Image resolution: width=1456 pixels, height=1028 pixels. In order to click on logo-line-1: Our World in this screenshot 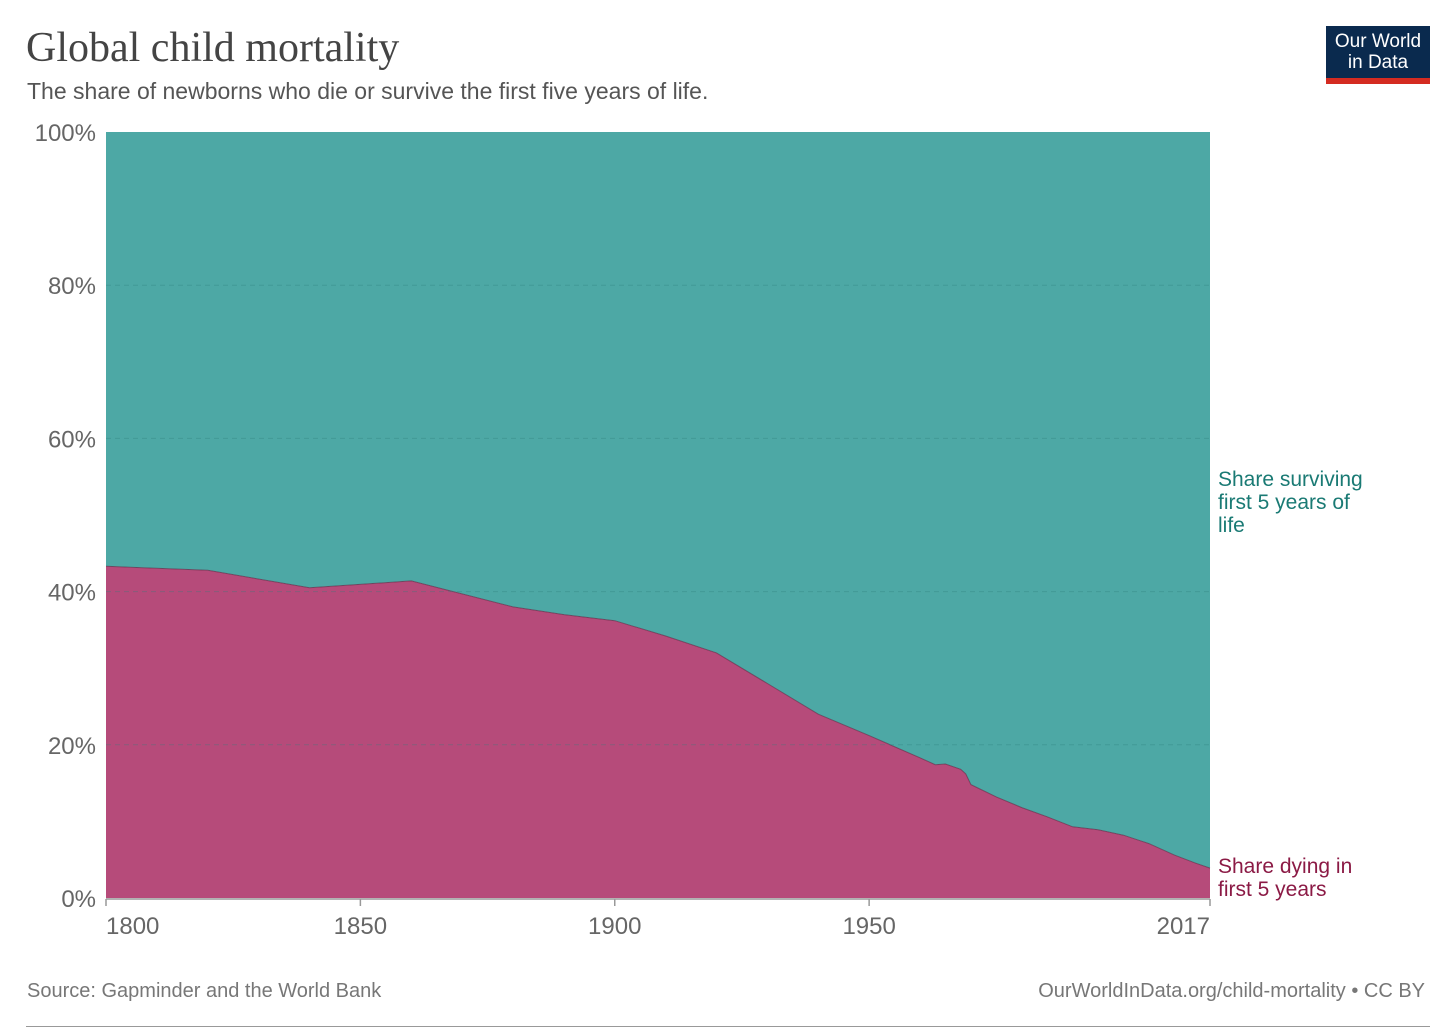, I will do `click(1378, 41)`.